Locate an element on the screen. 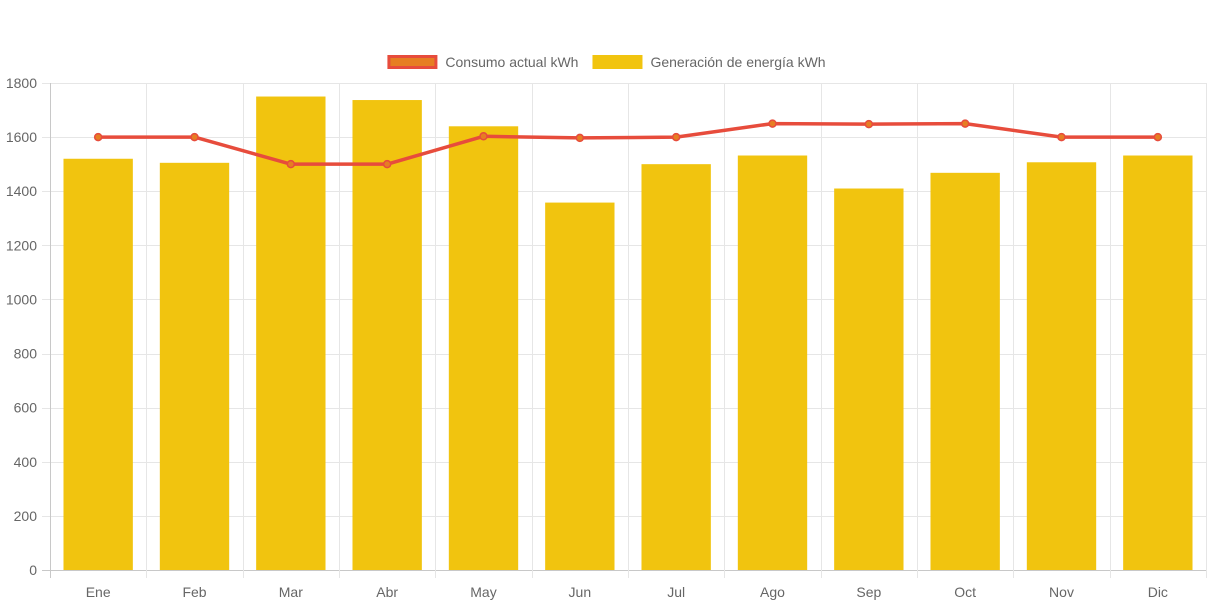 This screenshot has height=606, width=1213. line-series is located at coordinates (628, 144).